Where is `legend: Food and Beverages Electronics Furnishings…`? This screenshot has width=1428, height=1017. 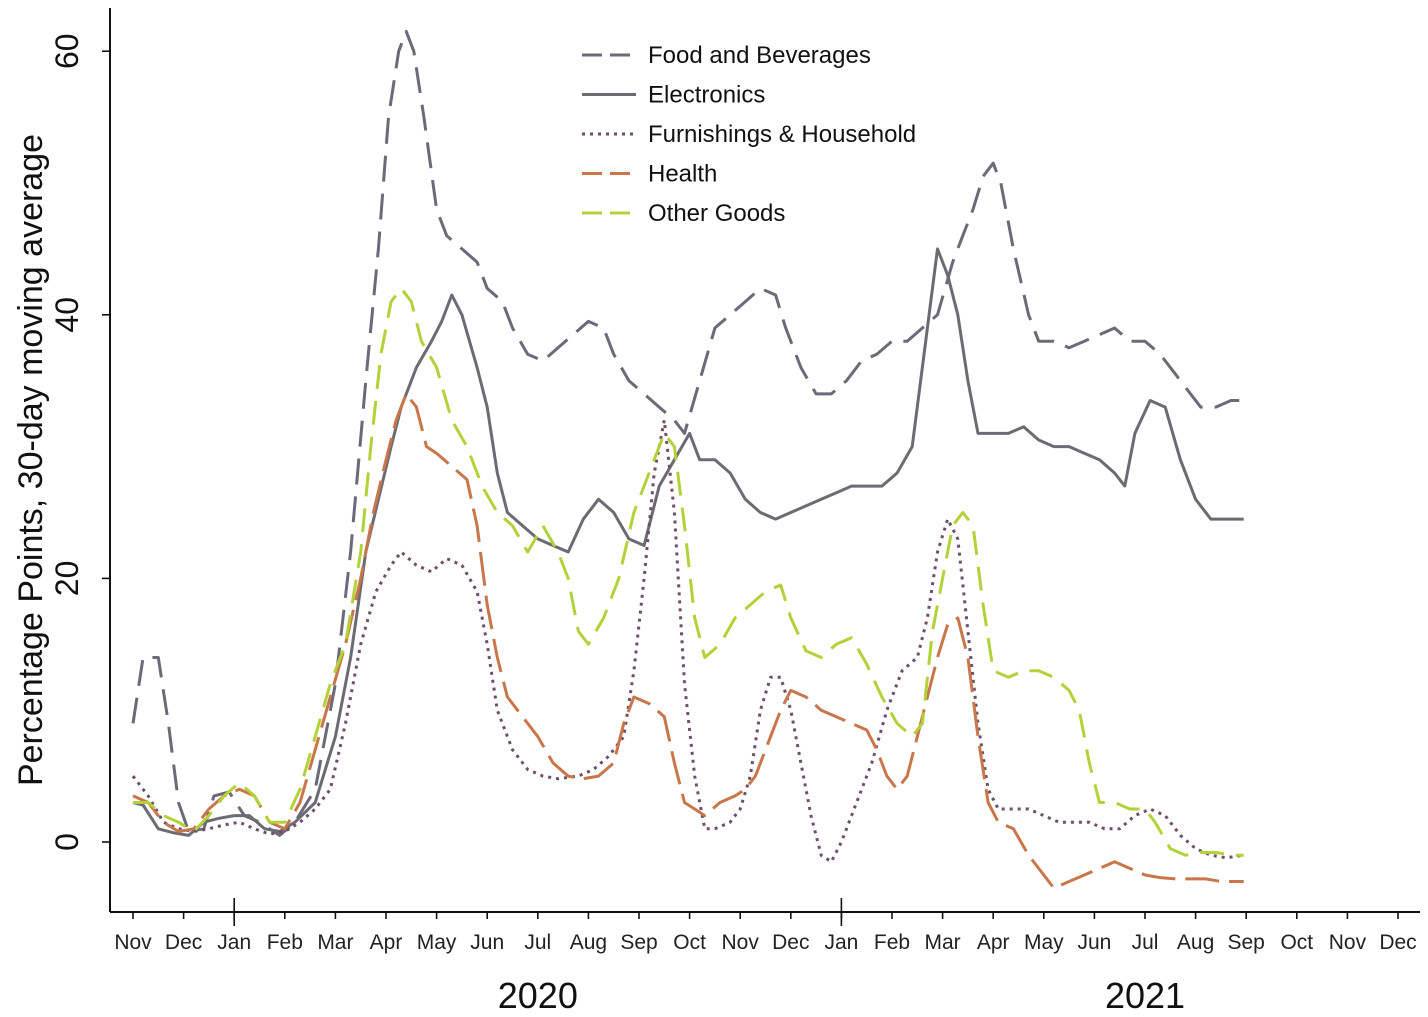 legend: Food and Beverages Electronics Furnishings… is located at coordinates (749, 134).